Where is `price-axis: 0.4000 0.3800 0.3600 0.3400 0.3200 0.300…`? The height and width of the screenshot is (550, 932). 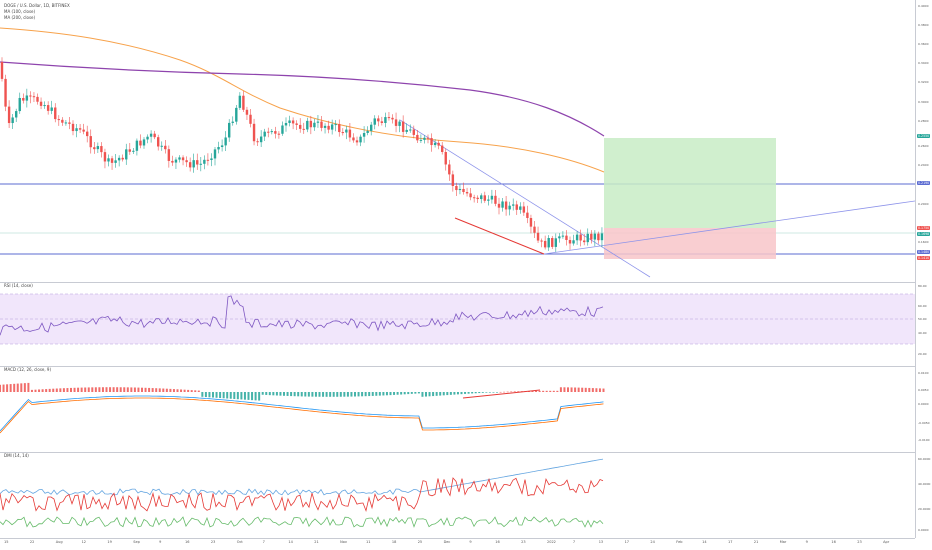 price-axis: 0.4000 0.3800 0.3600 0.3400 0.3200 0.300… is located at coordinates (923, 141).